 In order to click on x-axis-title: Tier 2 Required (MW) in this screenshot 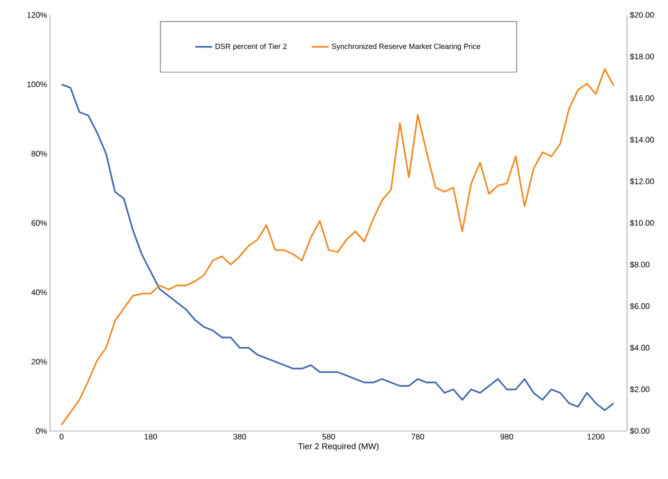, I will do `click(338, 447)`.